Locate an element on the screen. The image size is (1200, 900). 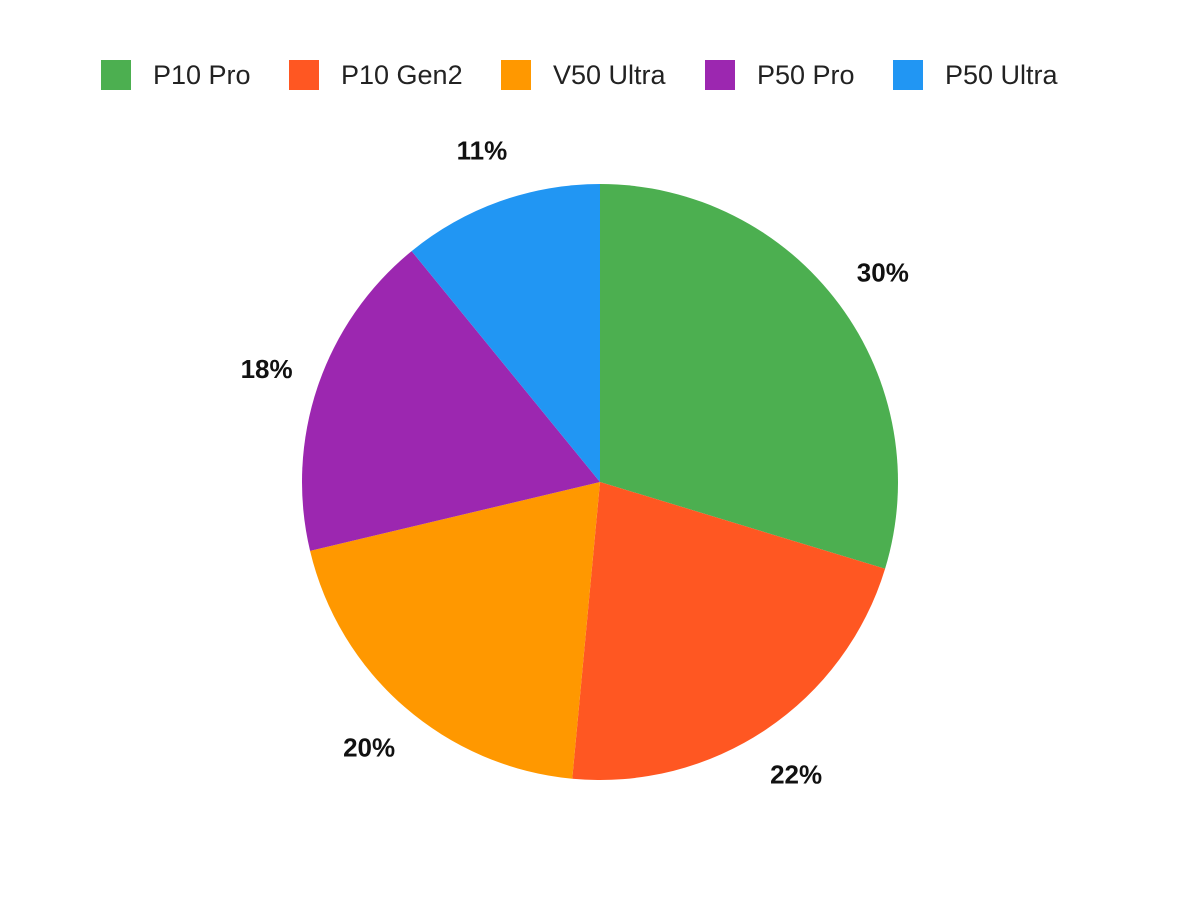
pie-slice-v50-ultra is located at coordinates (455, 630).